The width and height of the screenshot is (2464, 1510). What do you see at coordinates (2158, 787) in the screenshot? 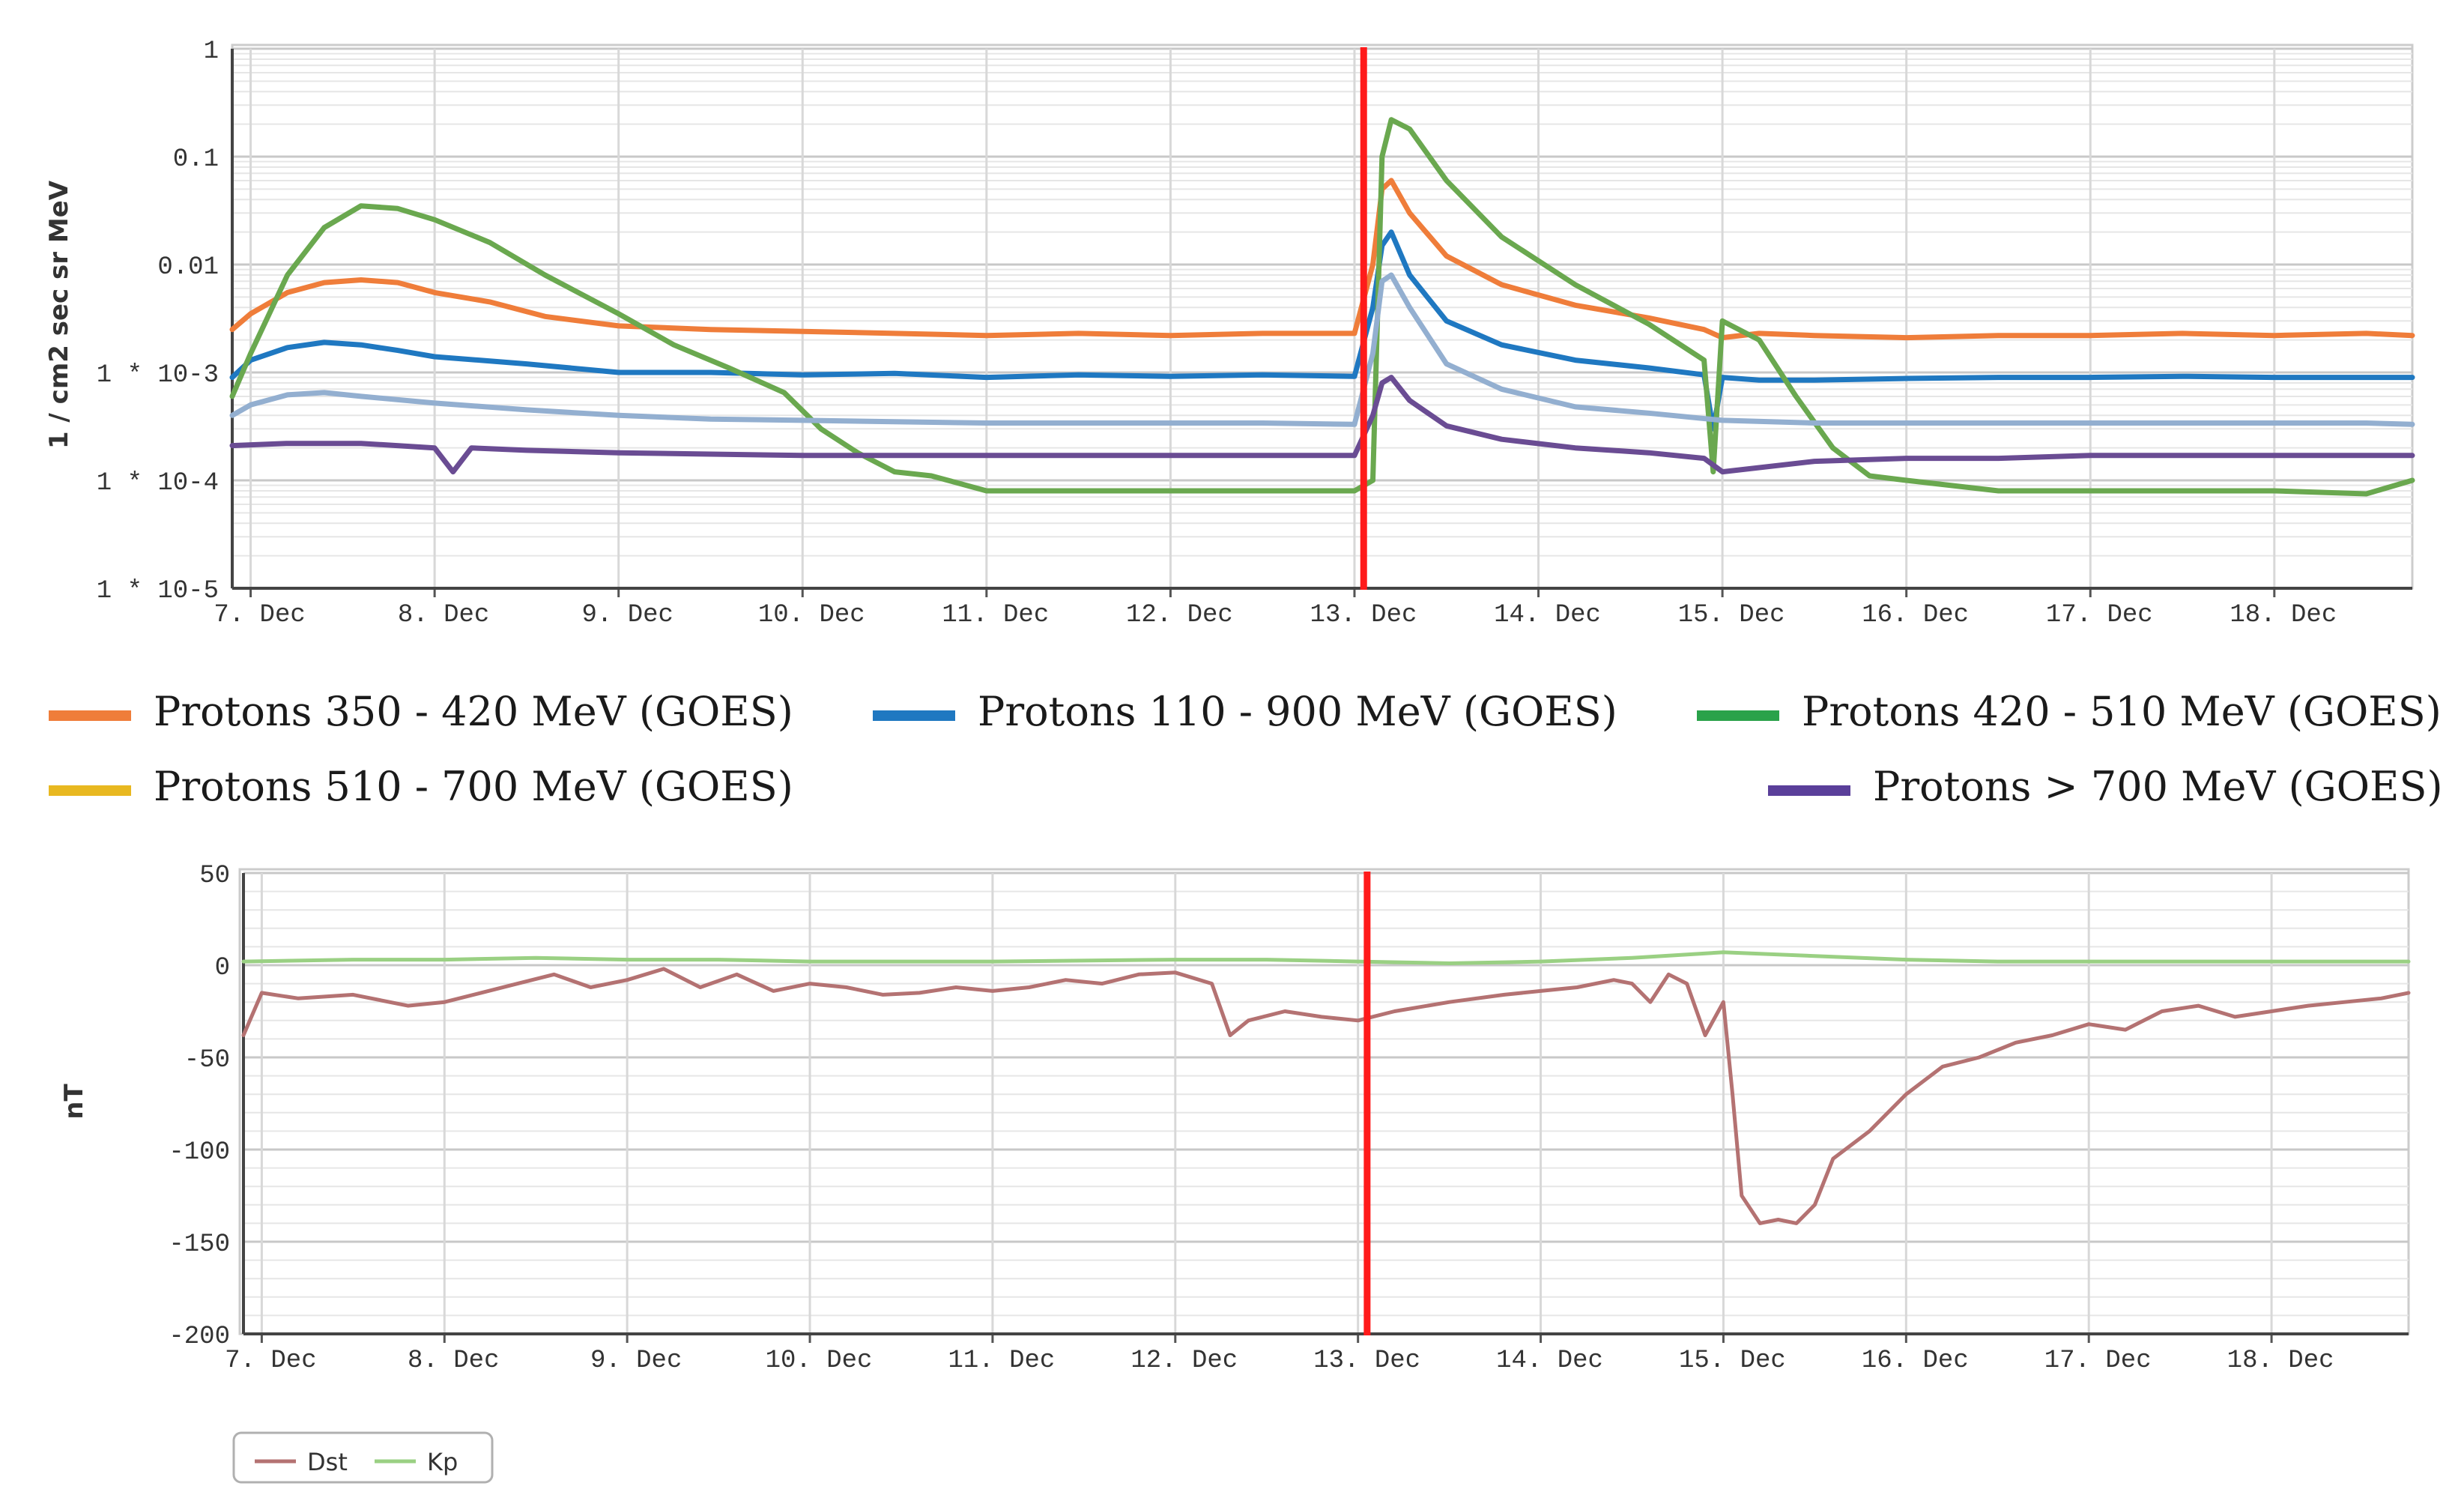
I see `legend-label: Protons > 700 MeV (GOES)` at bounding box center [2158, 787].